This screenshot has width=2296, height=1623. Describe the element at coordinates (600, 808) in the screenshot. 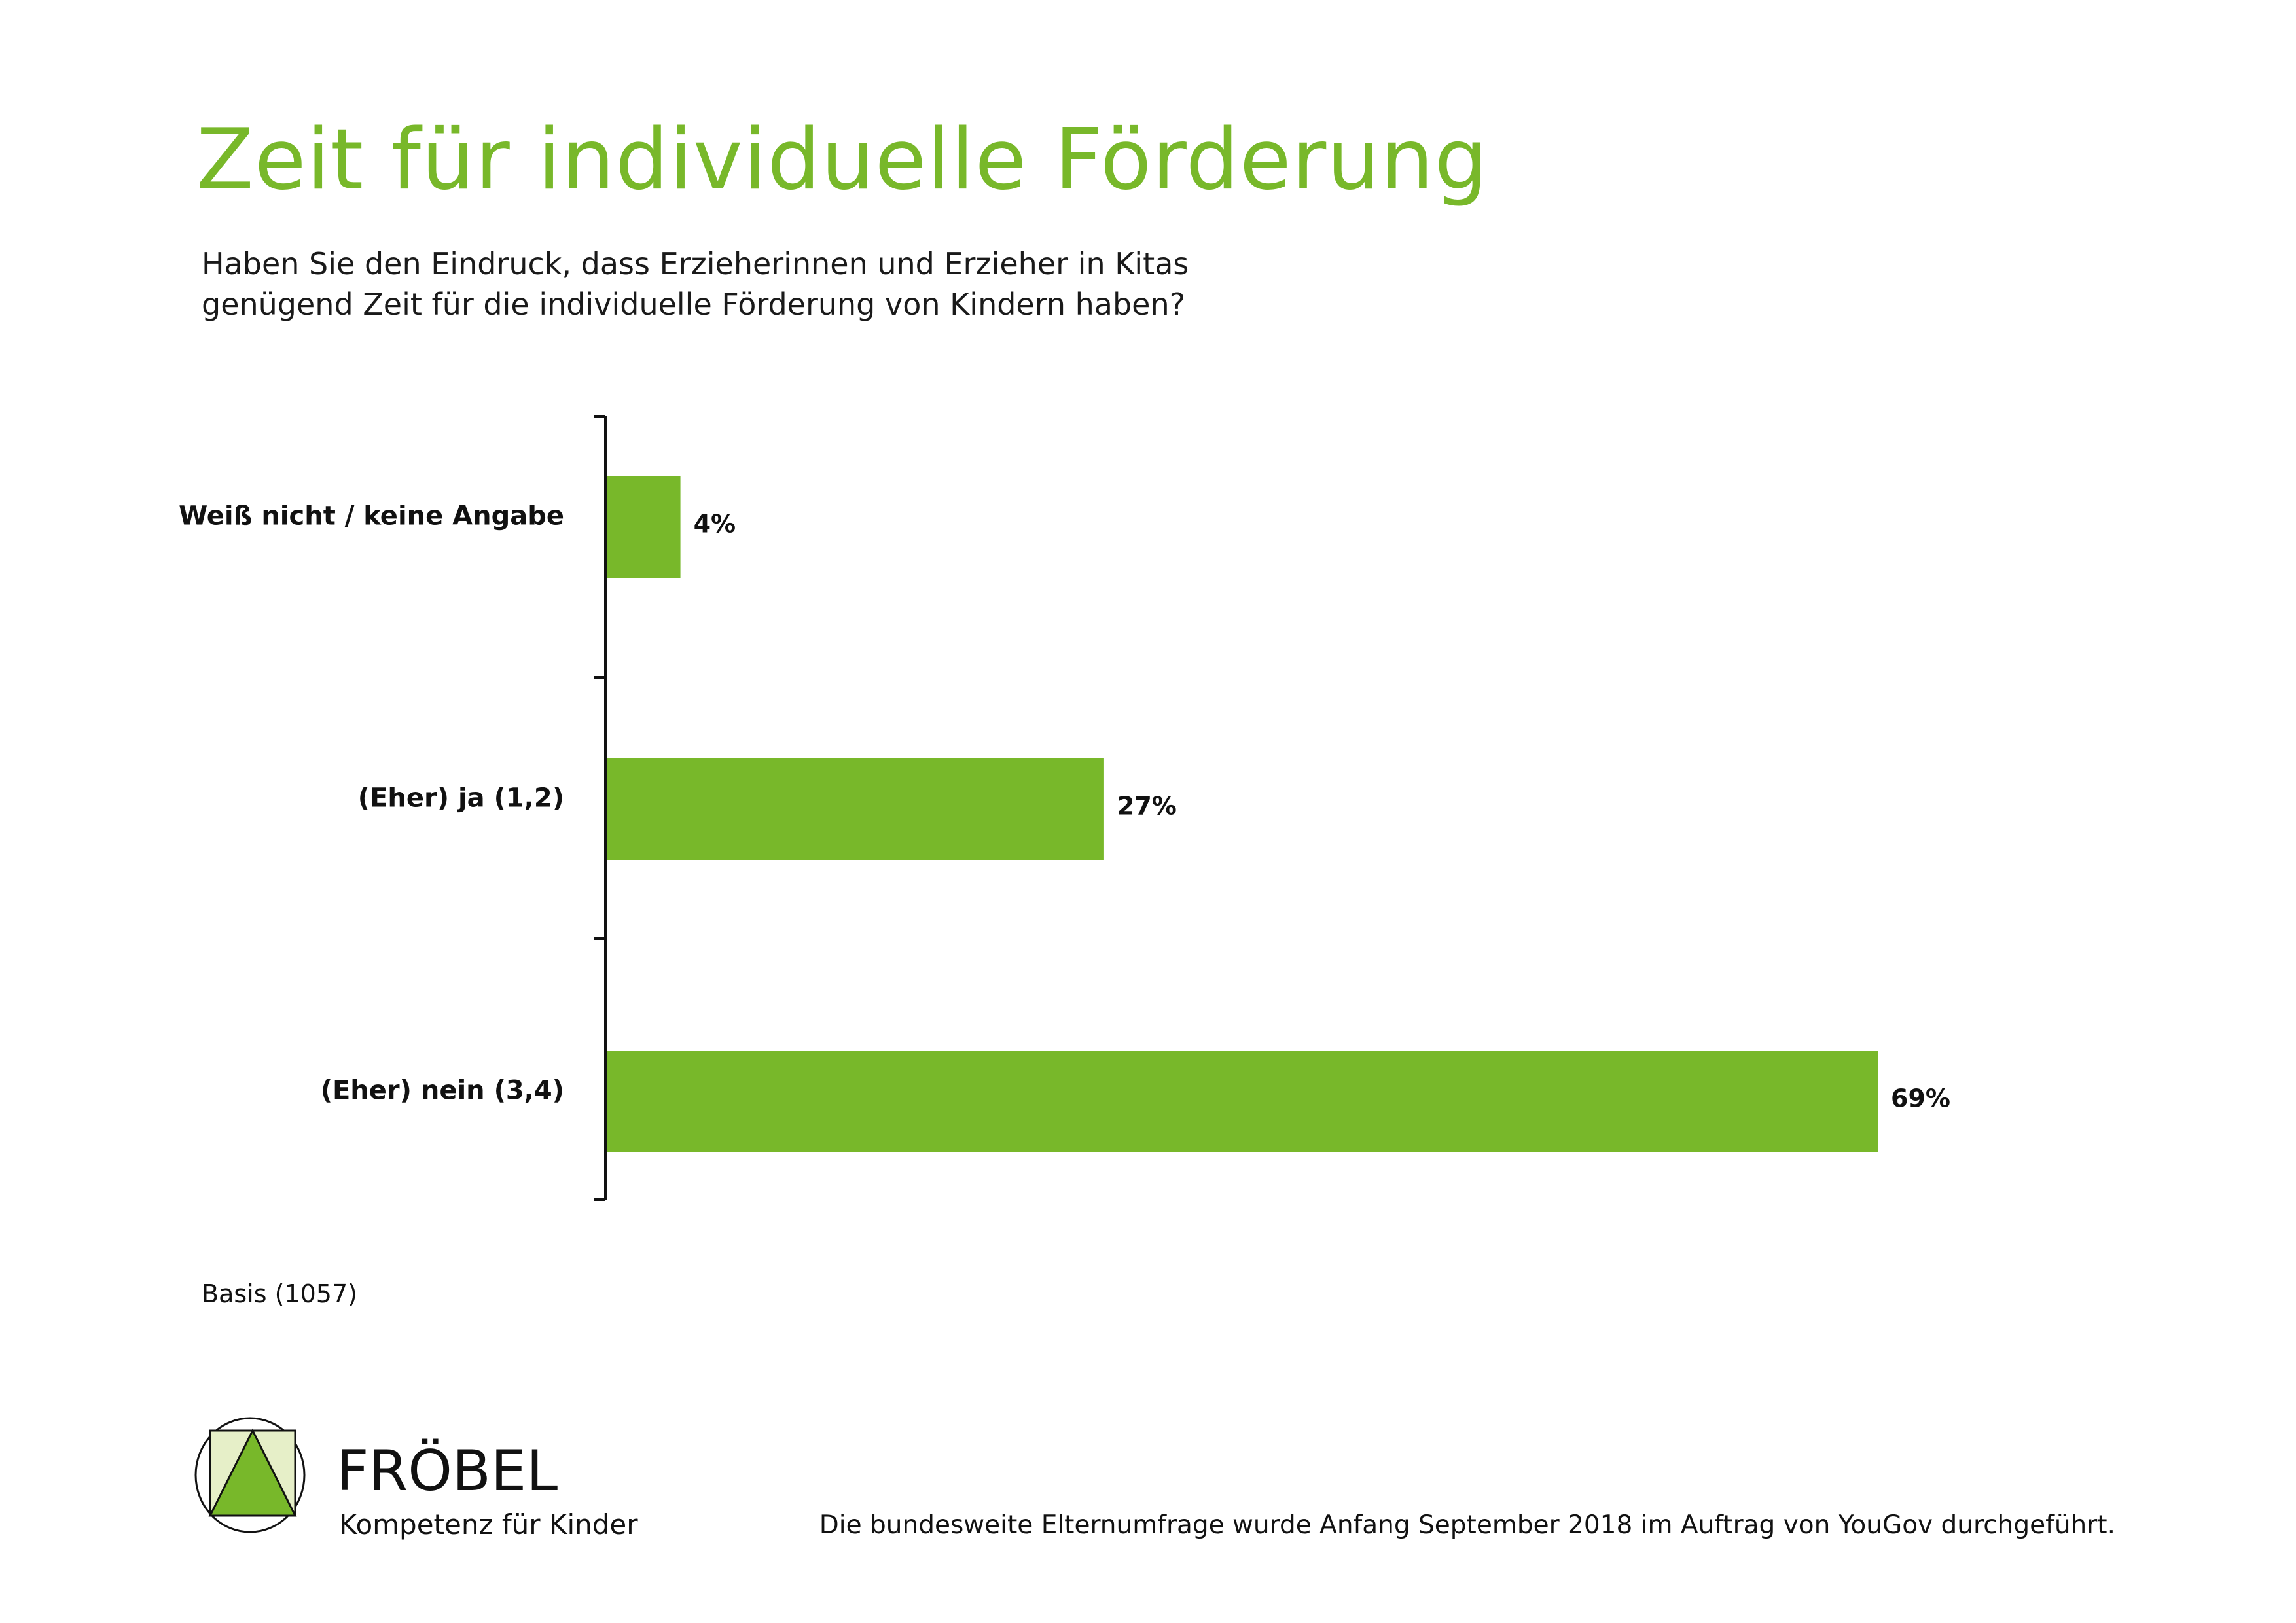

I see `y-axis` at that location.